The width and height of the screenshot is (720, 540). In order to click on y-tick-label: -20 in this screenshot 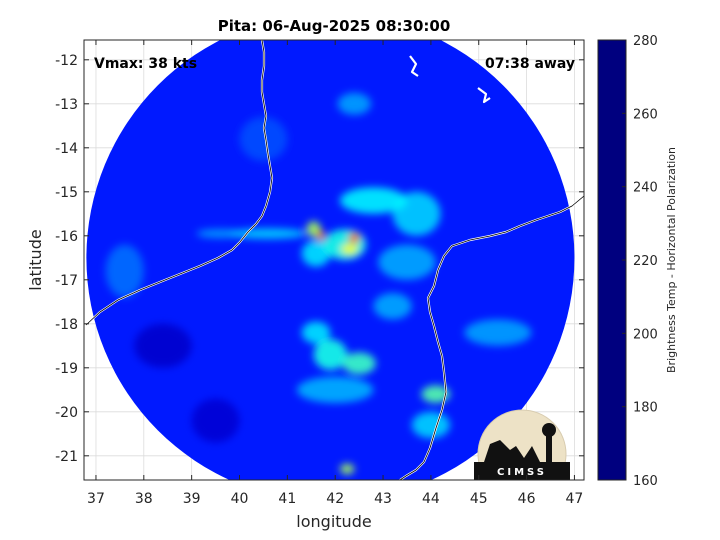, I will do `click(66, 413)`.